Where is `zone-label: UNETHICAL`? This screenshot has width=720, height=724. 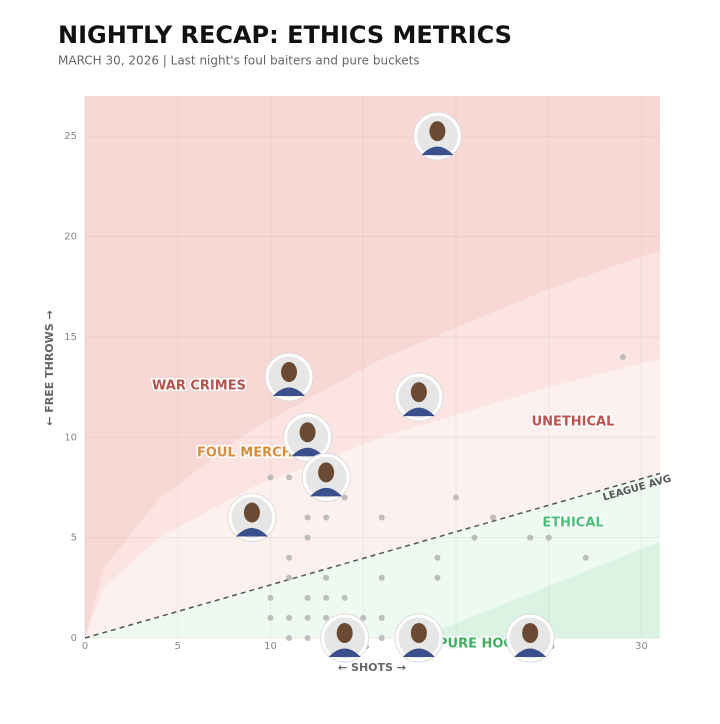 zone-label: UNETHICAL is located at coordinates (573, 422).